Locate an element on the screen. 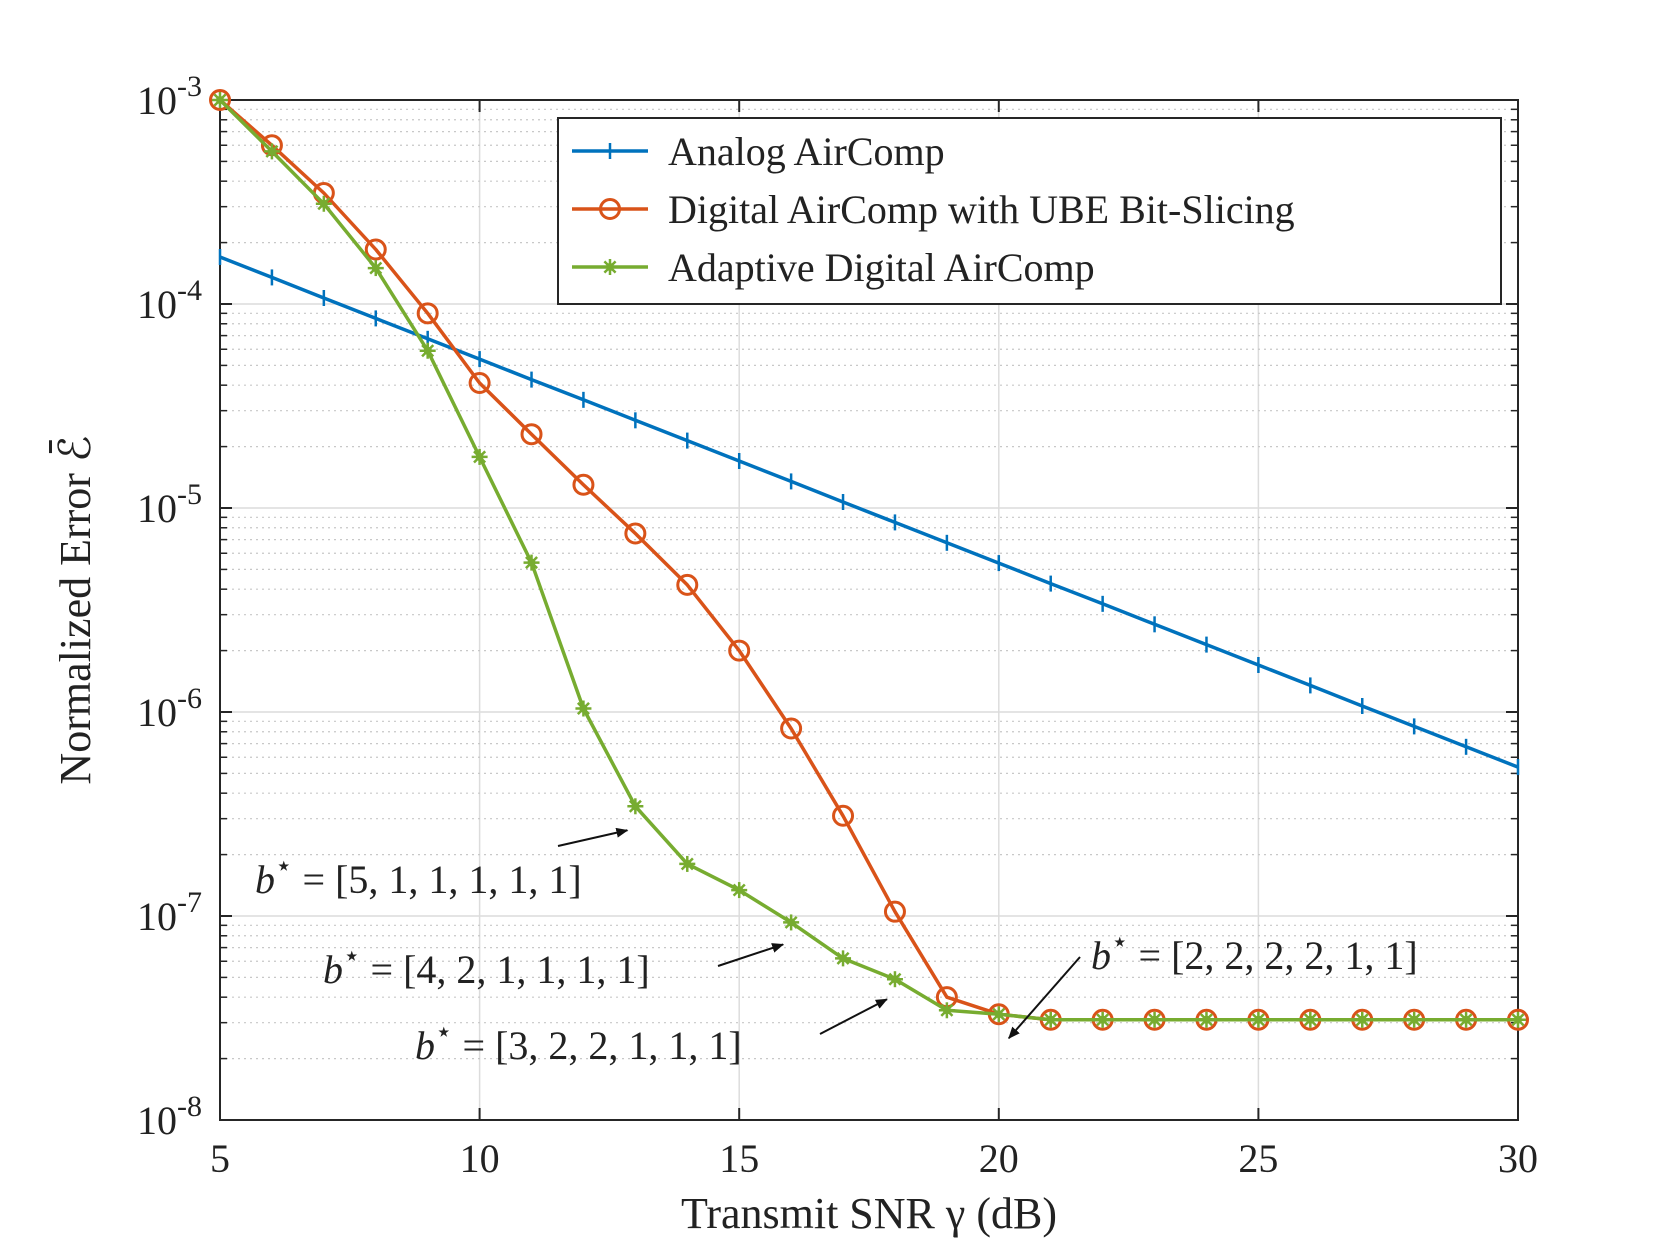  legend-label: Digital AirComp with UBE Bit-Slicing is located at coordinates (981, 209).